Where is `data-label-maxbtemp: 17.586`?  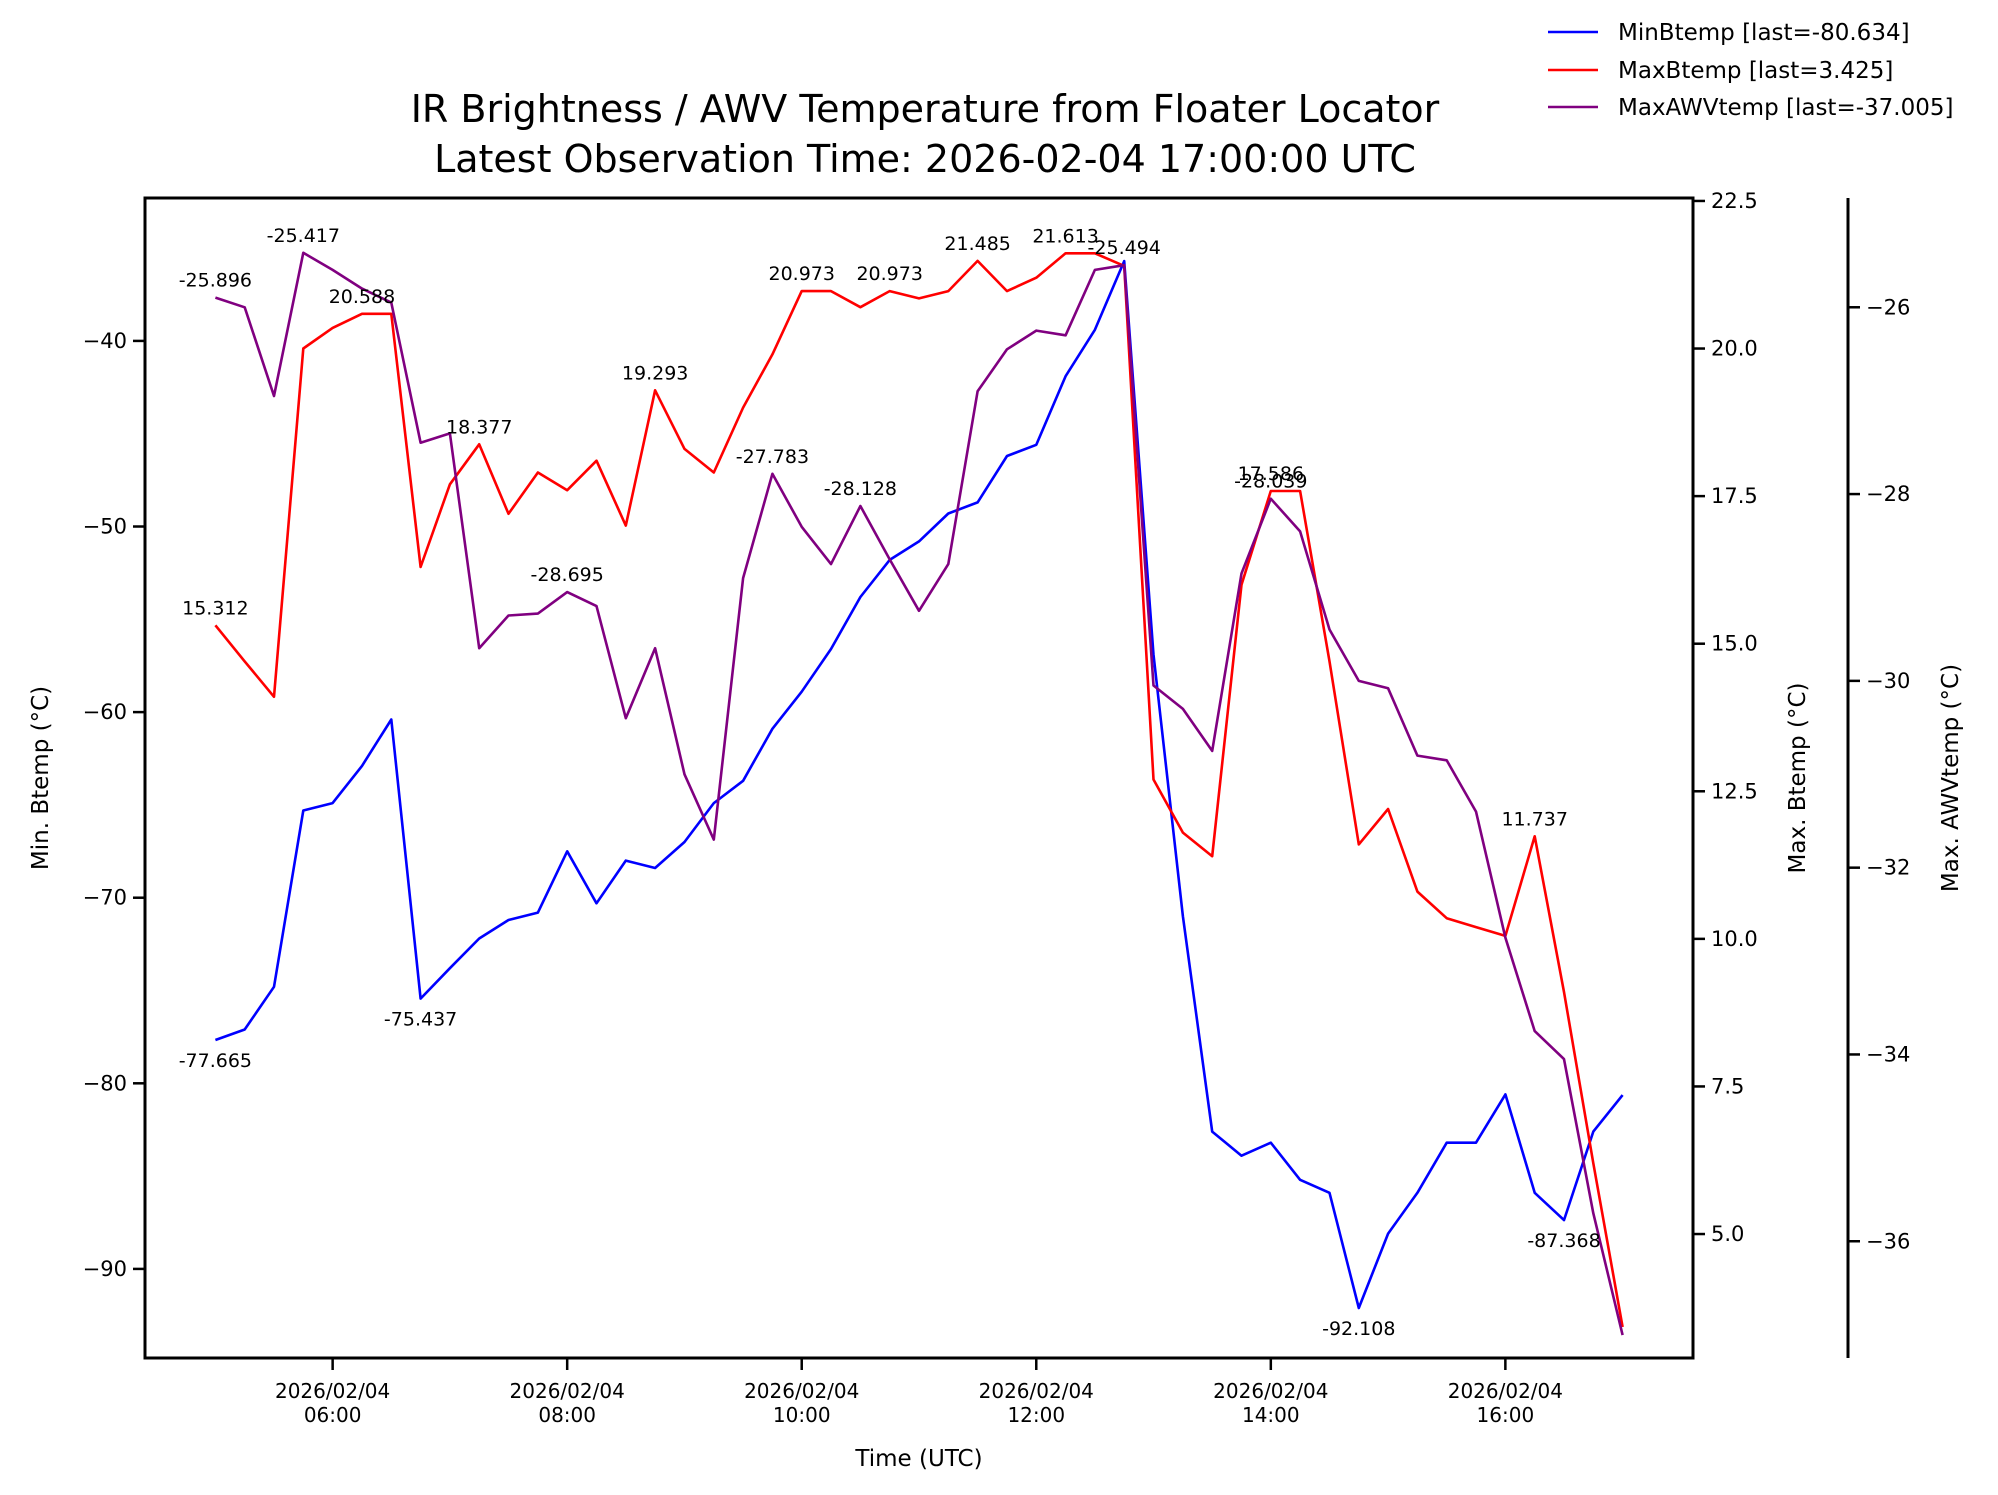
data-label-maxbtemp: 17.586 is located at coordinates (1271, 474).